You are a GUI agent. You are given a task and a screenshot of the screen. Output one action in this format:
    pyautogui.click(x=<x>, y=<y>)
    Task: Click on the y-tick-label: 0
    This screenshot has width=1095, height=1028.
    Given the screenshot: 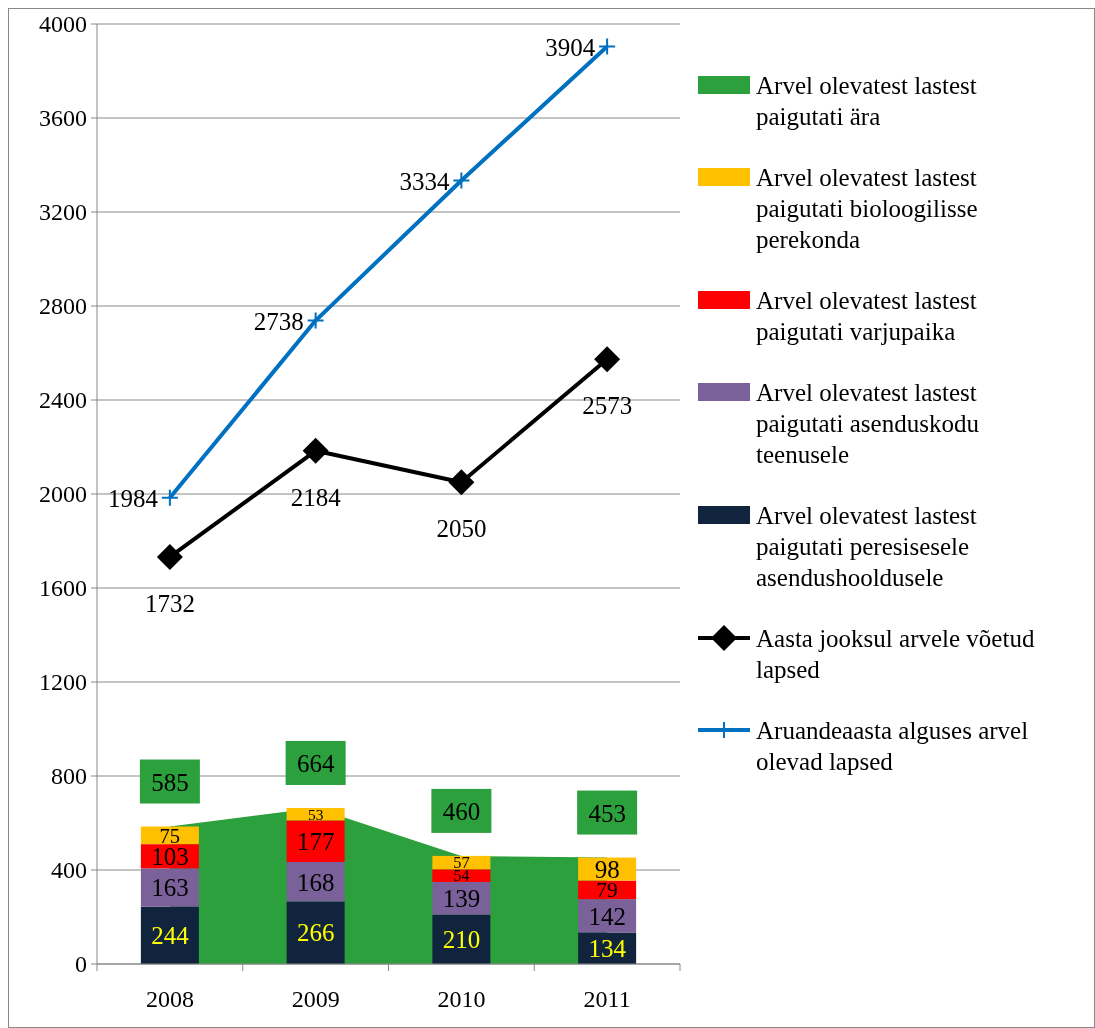 What is the action you would take?
    pyautogui.click(x=81, y=964)
    